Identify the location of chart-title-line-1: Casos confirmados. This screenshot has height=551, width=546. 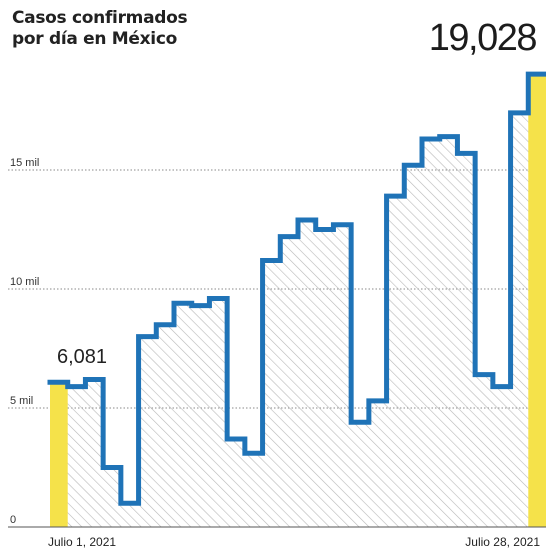
(100, 18).